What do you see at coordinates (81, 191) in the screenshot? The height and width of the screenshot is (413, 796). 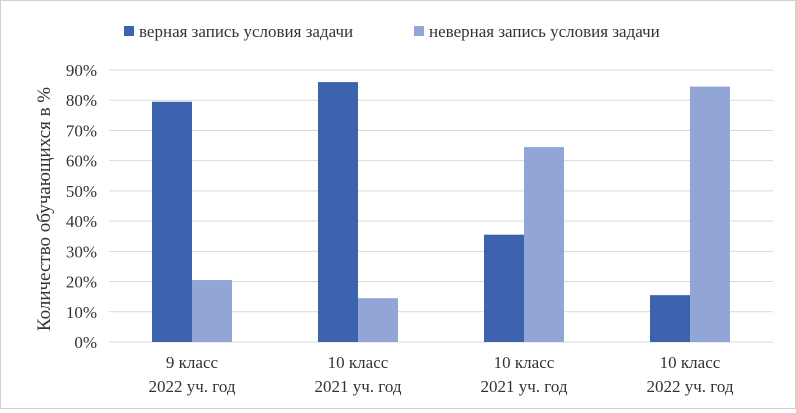 I see `y-tick-label: 50%` at bounding box center [81, 191].